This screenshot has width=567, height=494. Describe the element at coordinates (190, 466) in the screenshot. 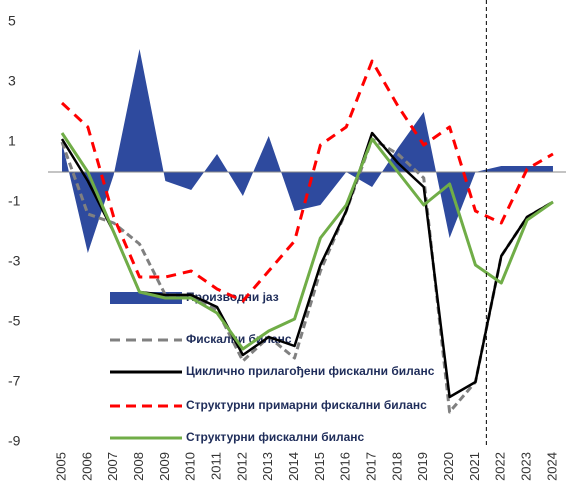

I see `x-tick-label: 2010` at that location.